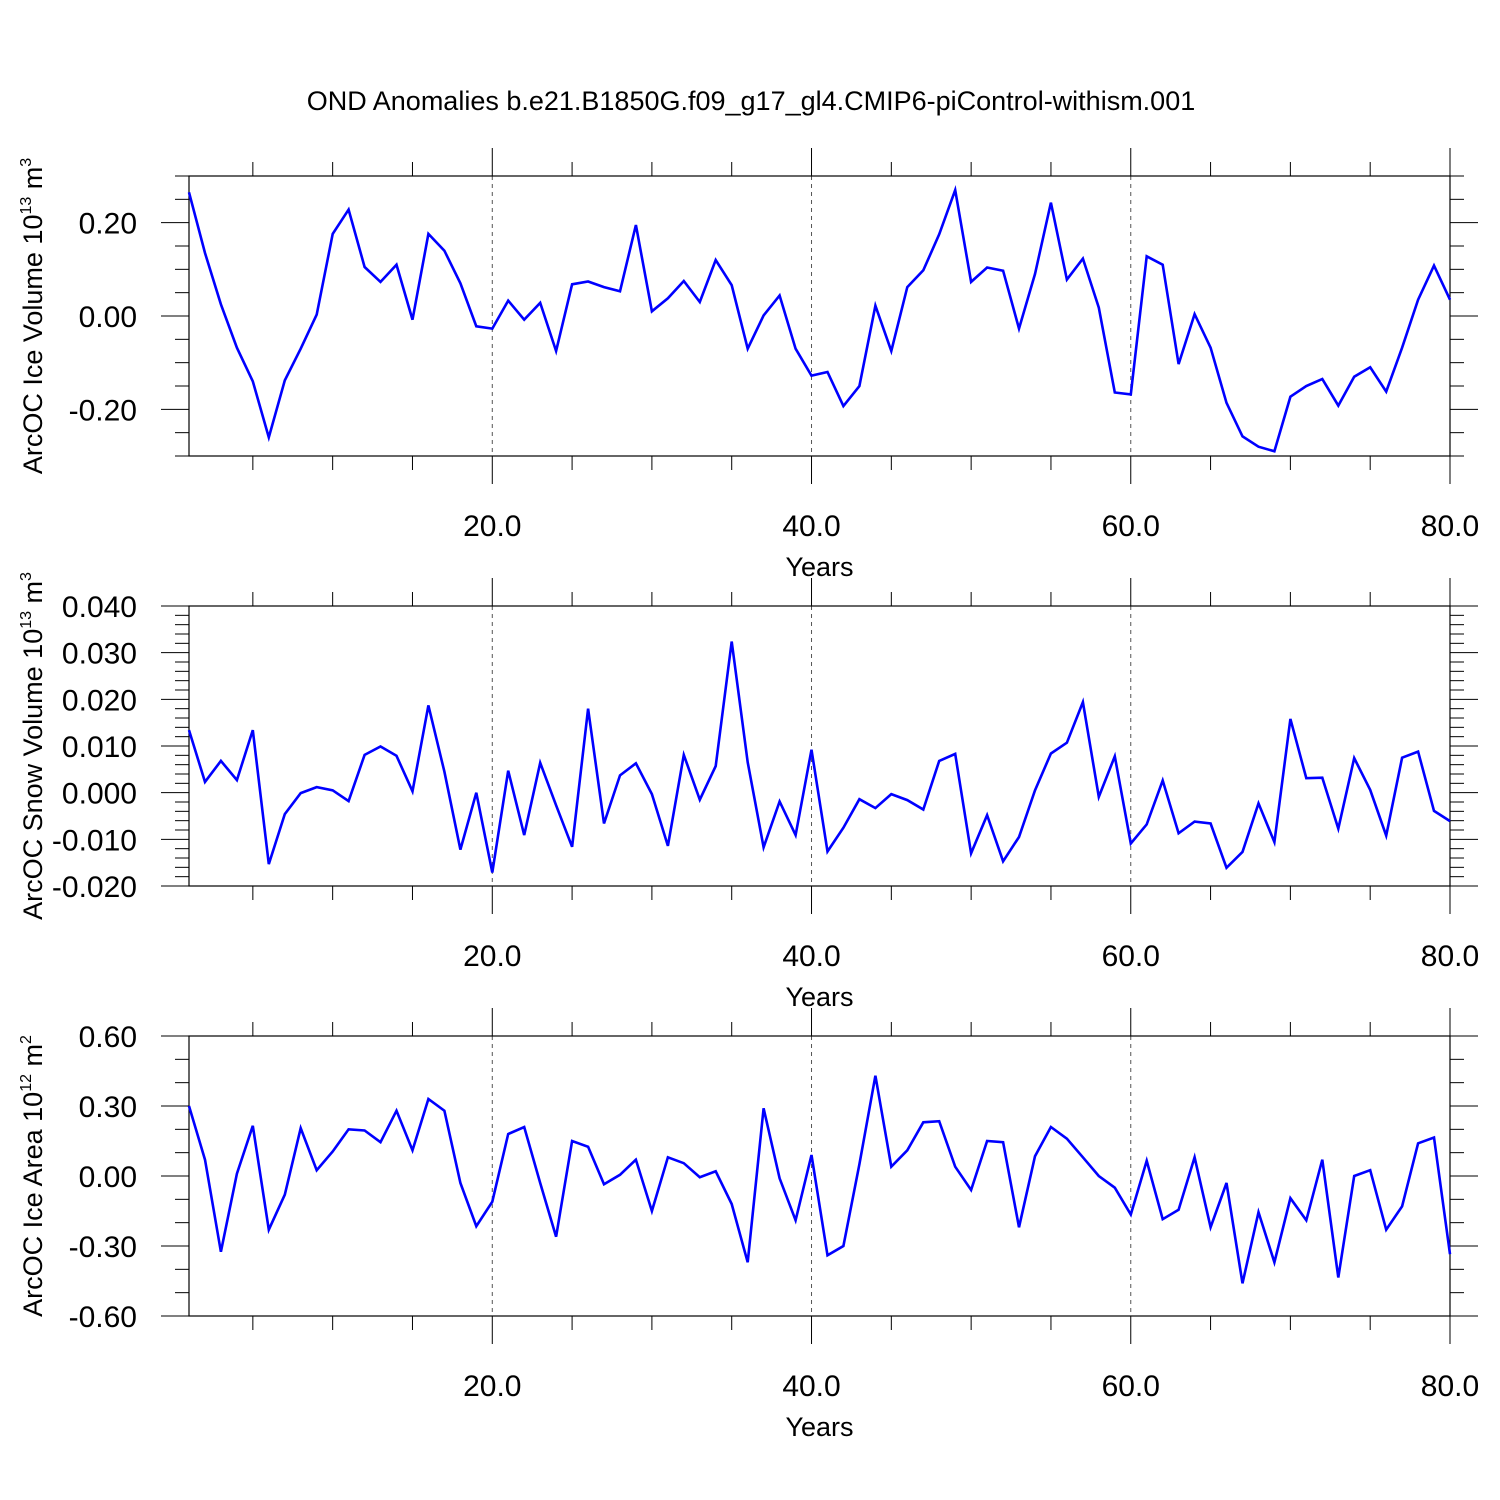 The image size is (1500, 1500). What do you see at coordinates (94, 887) in the screenshot?
I see `y-tick-label: -0.020` at bounding box center [94, 887].